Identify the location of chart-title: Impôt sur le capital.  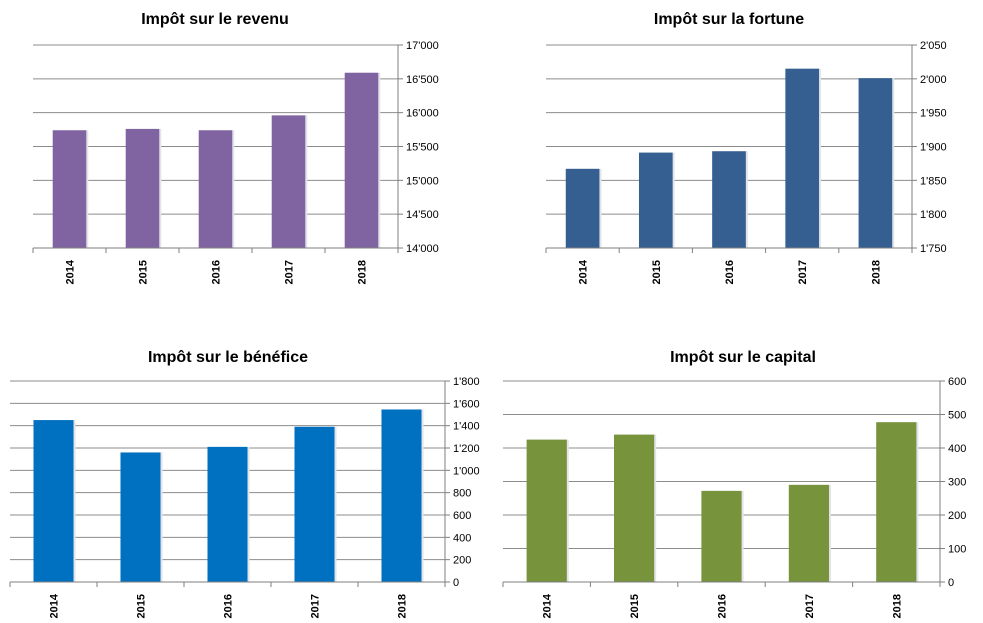
(743, 357).